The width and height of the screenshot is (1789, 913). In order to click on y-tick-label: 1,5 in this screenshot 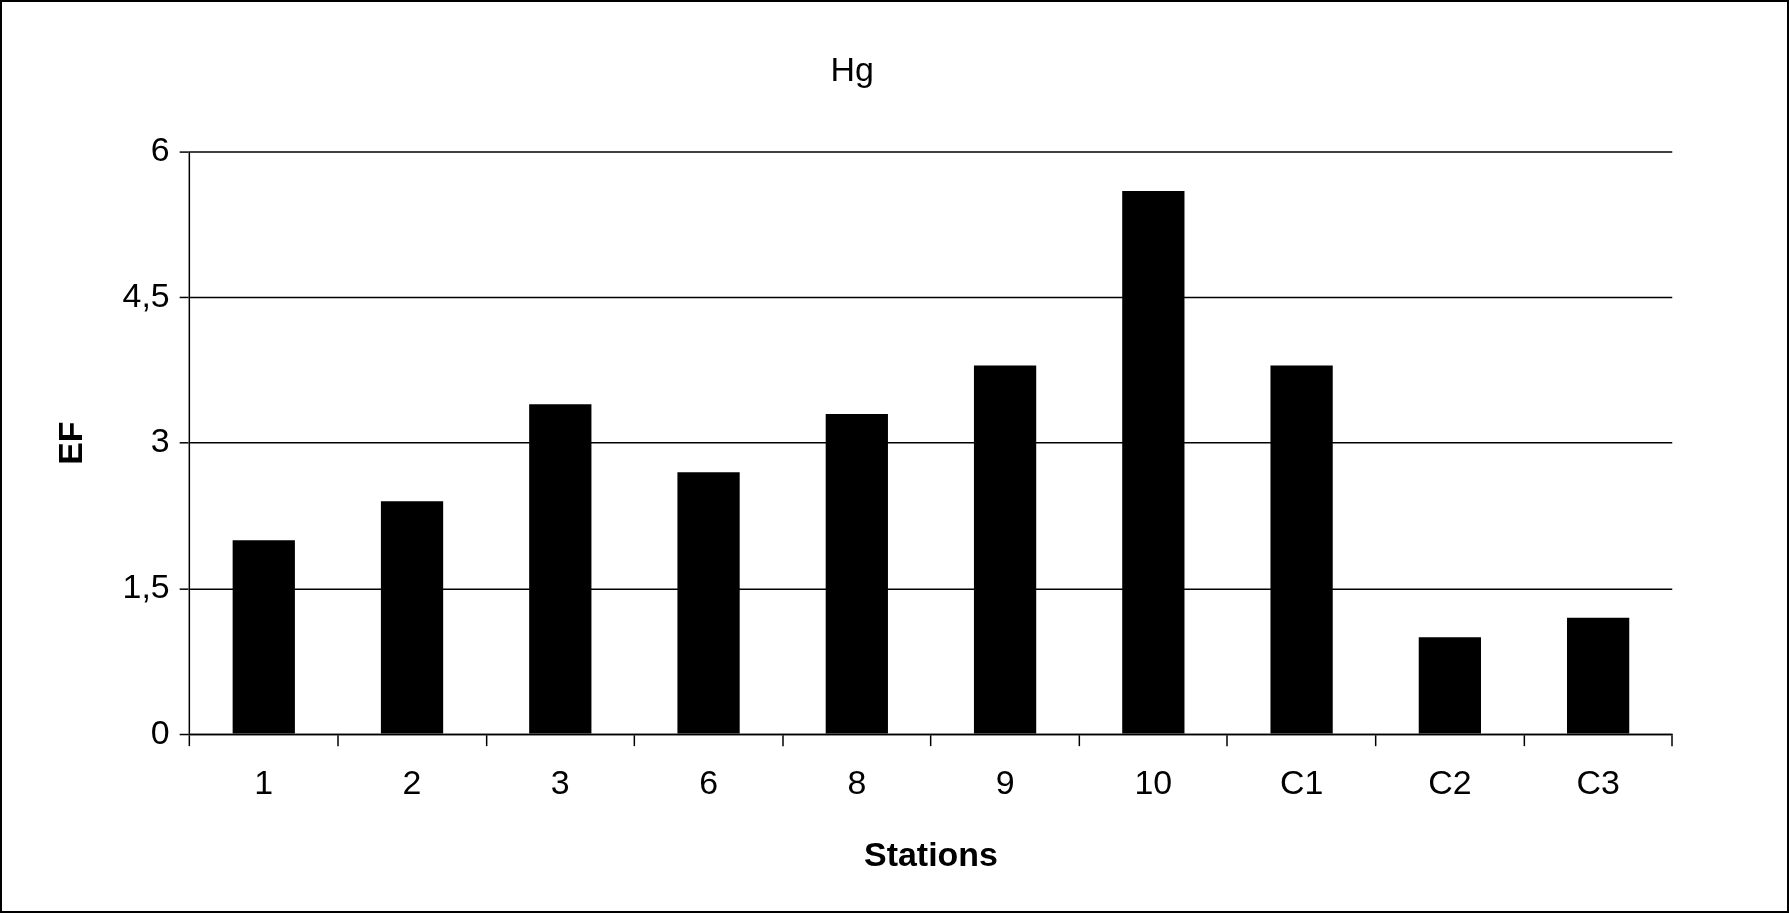, I will do `click(146, 586)`.